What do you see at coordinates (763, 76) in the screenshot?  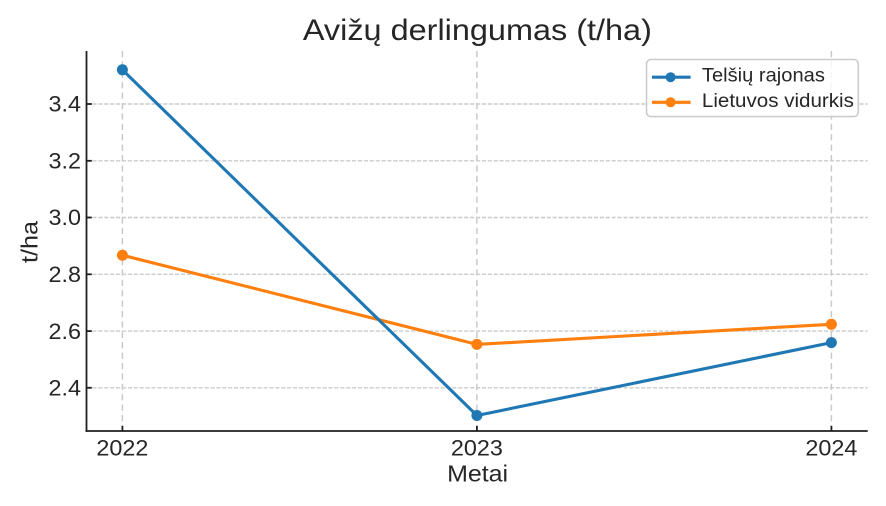 I see `svg-text: Telšių rajonas` at bounding box center [763, 76].